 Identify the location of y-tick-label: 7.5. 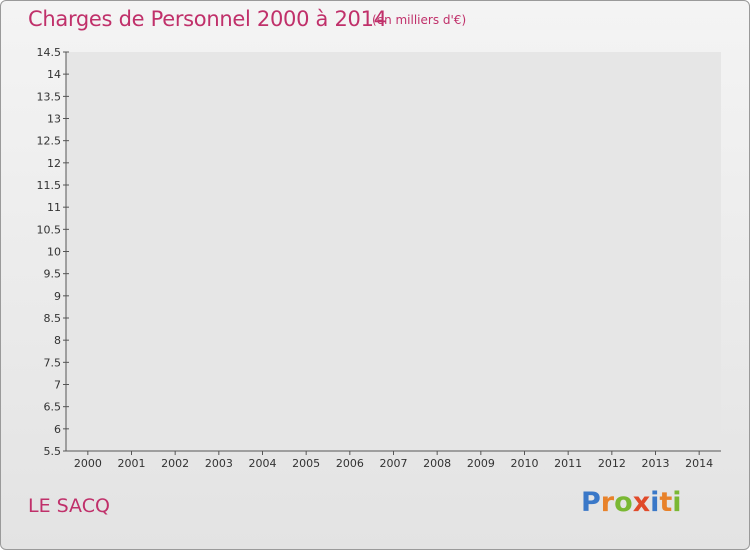
(53, 362).